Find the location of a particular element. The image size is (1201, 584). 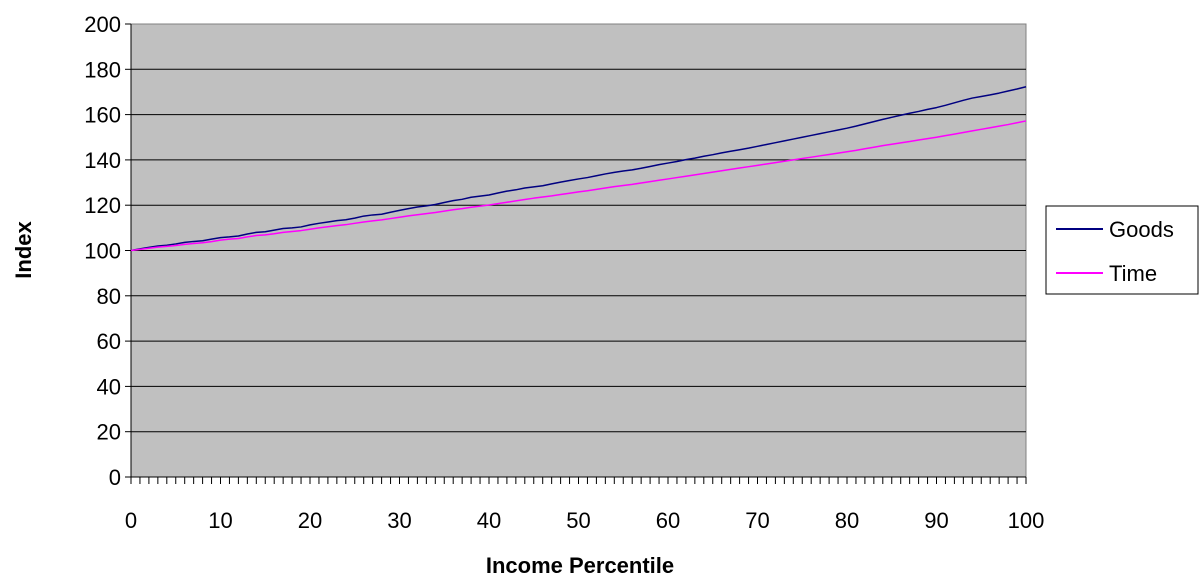

y-axis: 0 20 40 60 80 100 120 140 160 180 200 is located at coordinates (108, 251).